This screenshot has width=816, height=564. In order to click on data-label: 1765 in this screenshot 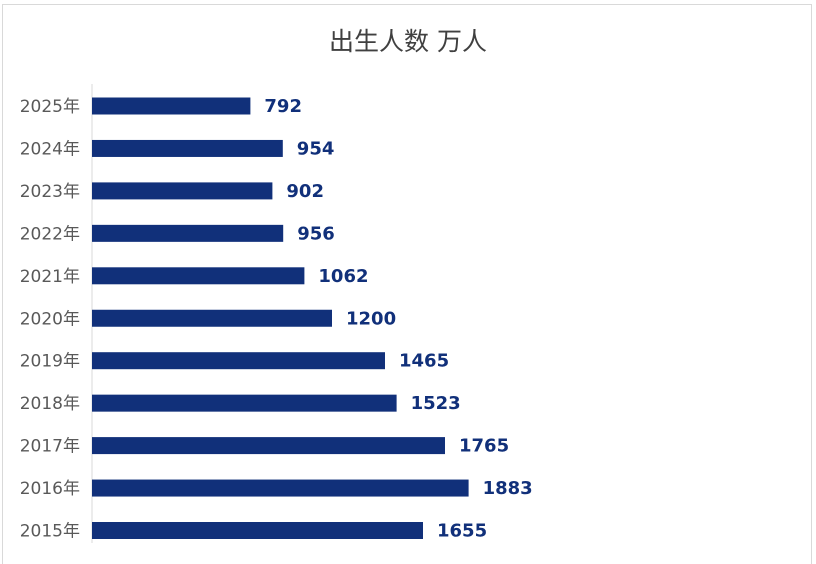, I will do `click(484, 446)`.